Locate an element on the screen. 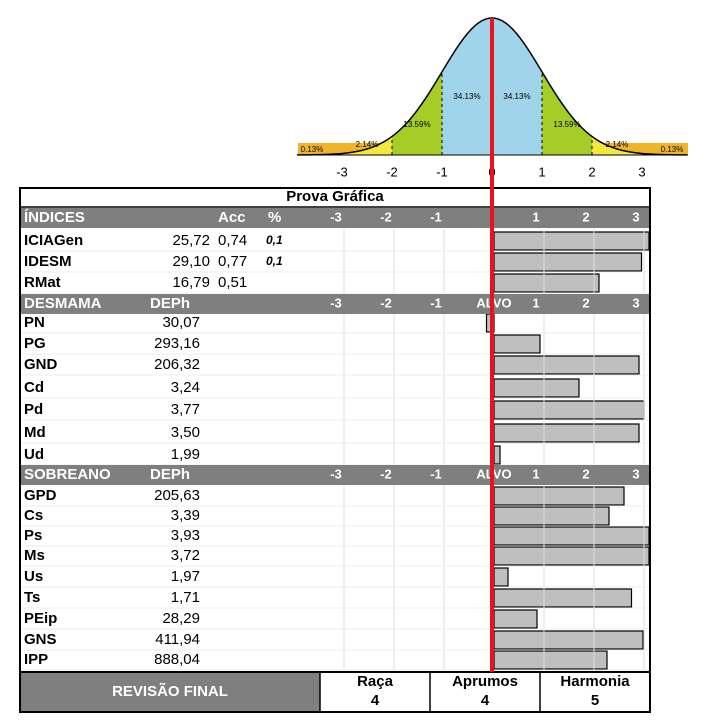 This screenshot has width=701, height=728. row-name: PN is located at coordinates (34, 322).